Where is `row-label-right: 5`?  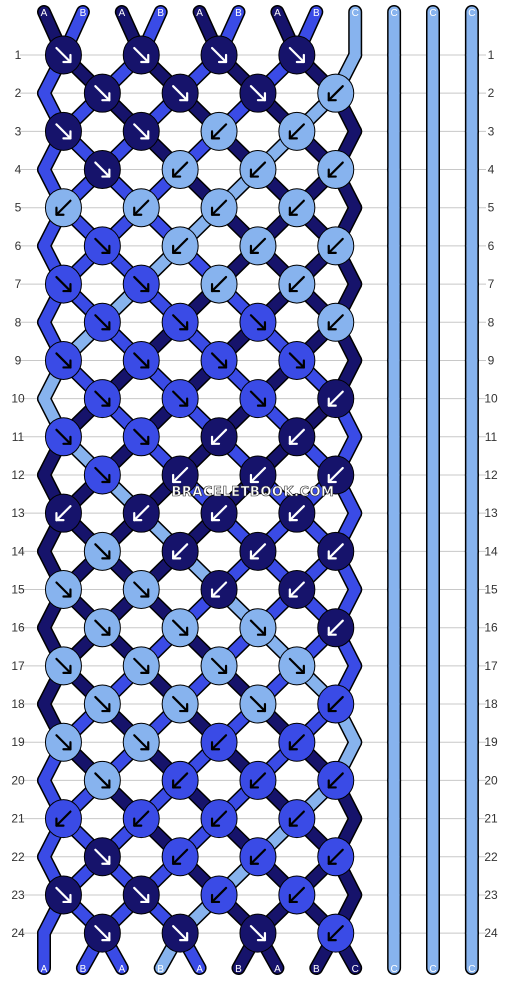
row-label-right: 5 is located at coordinates (491, 208).